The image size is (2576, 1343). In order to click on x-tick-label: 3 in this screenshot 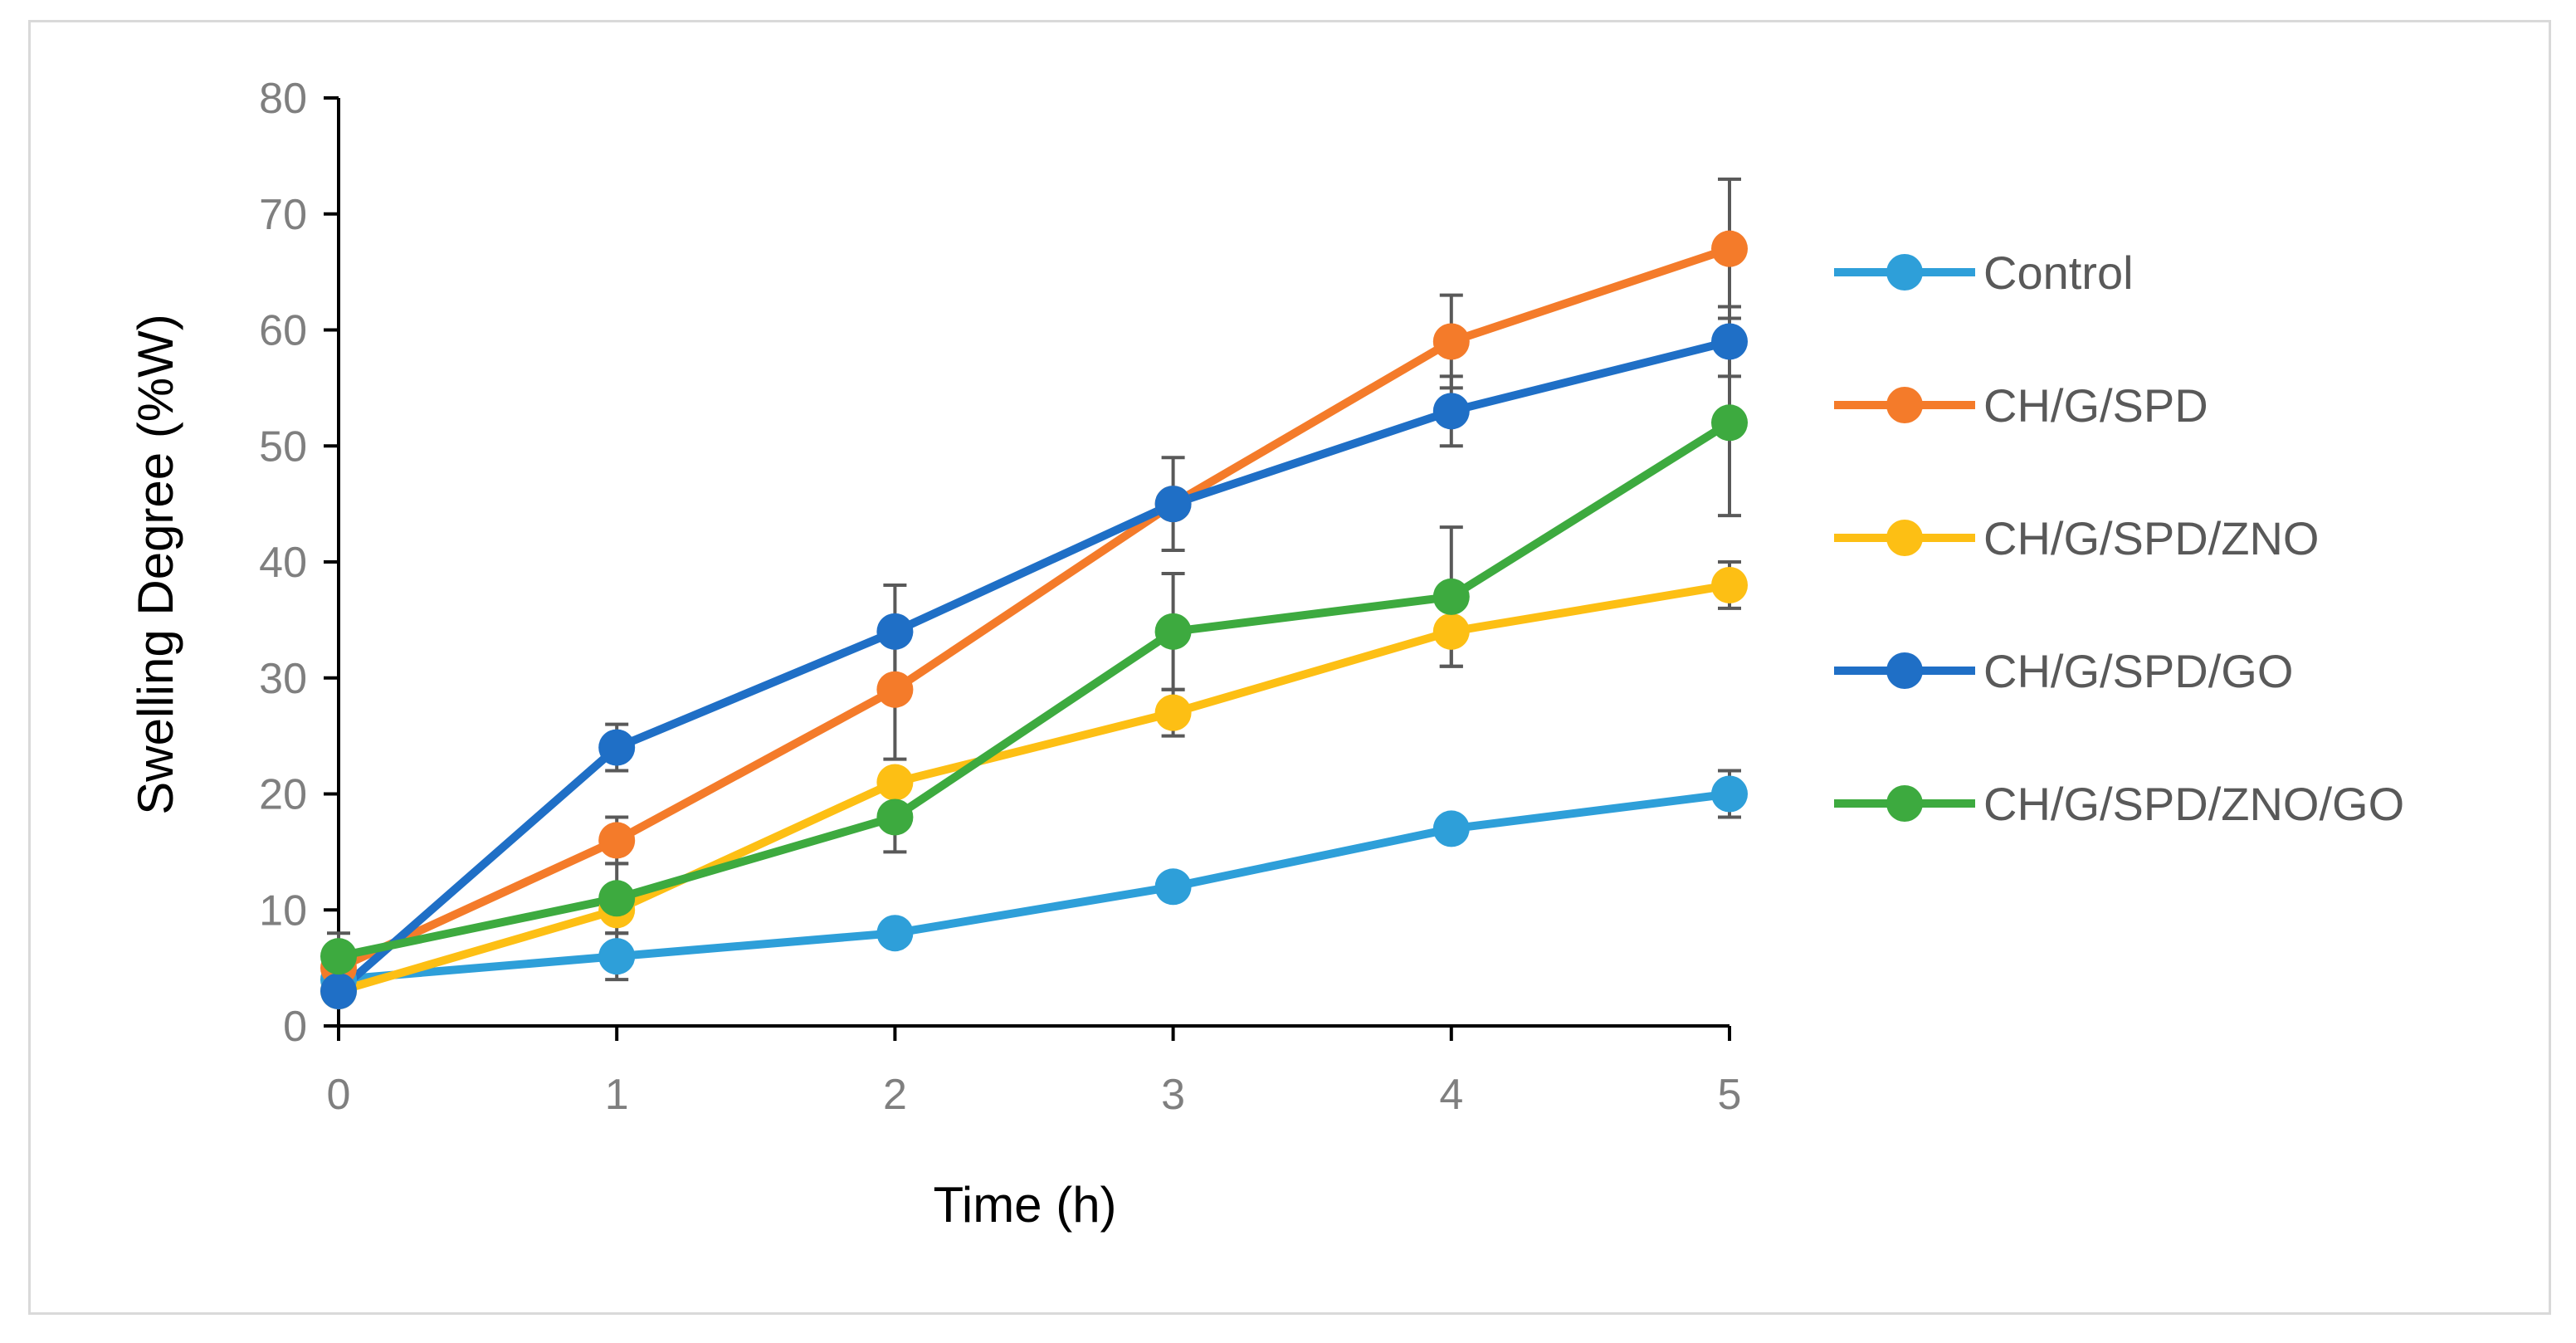, I will do `click(1173, 1095)`.